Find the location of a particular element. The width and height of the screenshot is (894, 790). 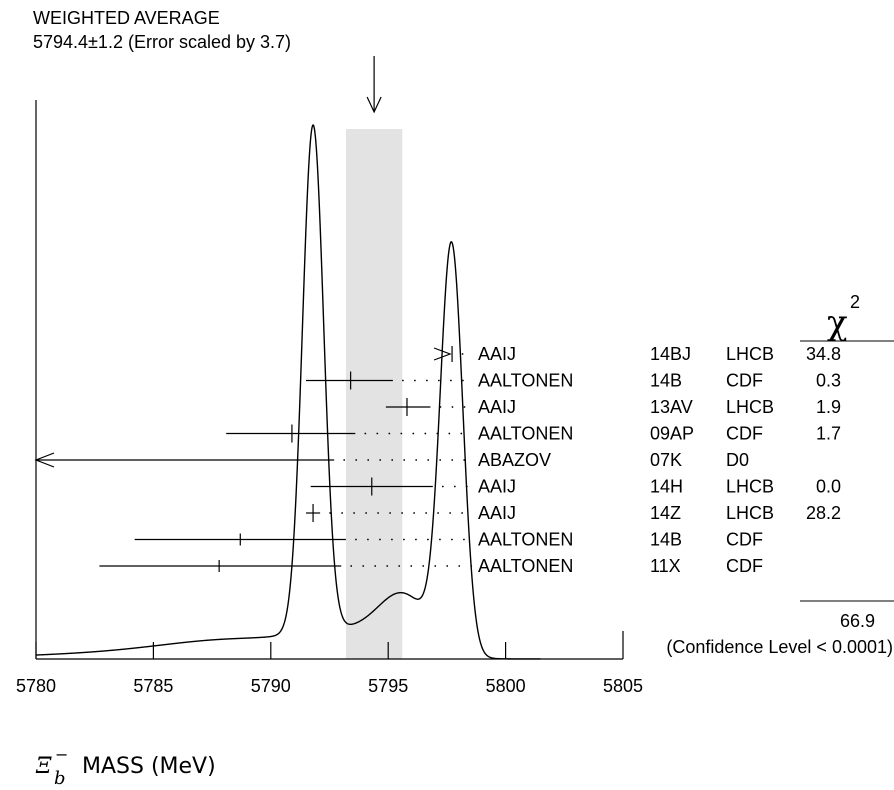

error-bar is located at coordinates (442, 354).